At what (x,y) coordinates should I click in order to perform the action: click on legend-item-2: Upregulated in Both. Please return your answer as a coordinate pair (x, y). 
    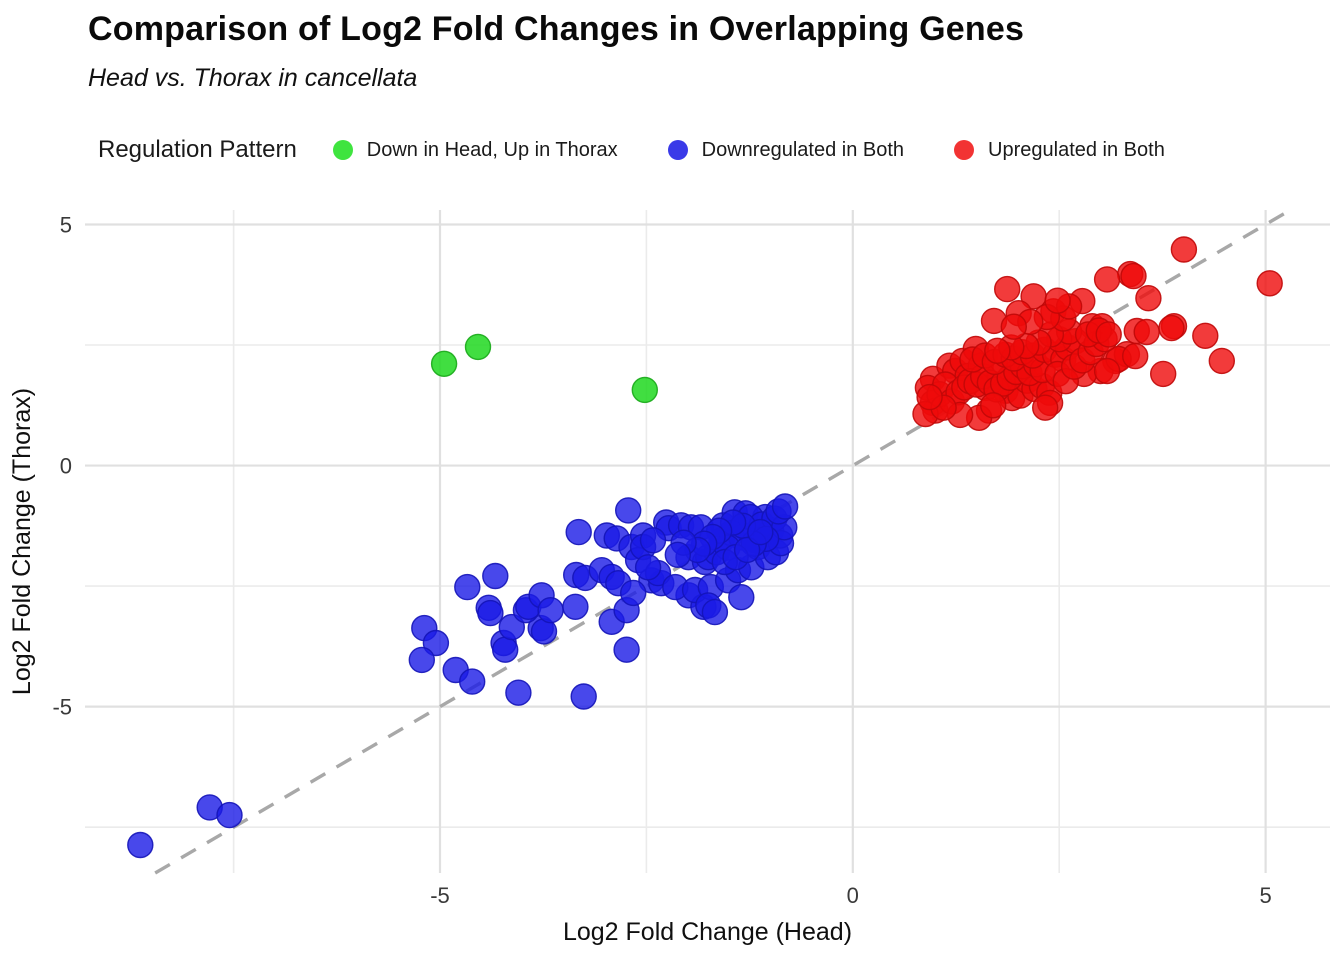
    Looking at the image, I should click on (1059, 150).